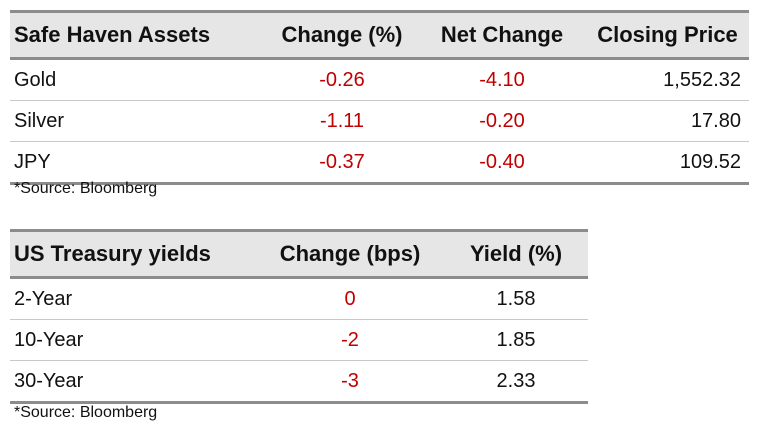 The image size is (762, 436). I want to click on yield-value: 2.33, so click(516, 382).